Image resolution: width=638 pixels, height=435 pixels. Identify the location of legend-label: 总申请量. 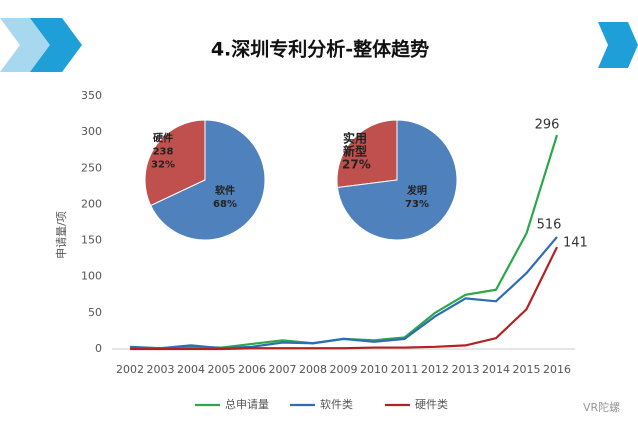
(247, 404).